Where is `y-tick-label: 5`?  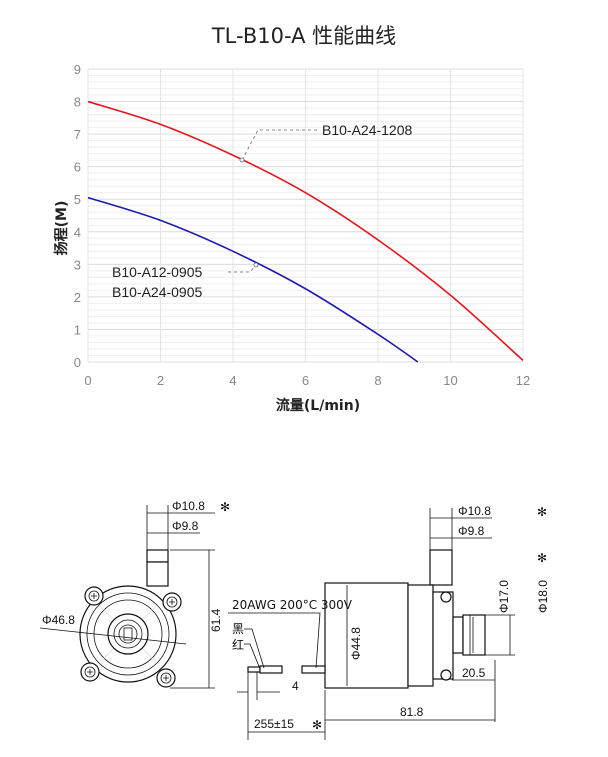 y-tick-label: 5 is located at coordinates (77, 199).